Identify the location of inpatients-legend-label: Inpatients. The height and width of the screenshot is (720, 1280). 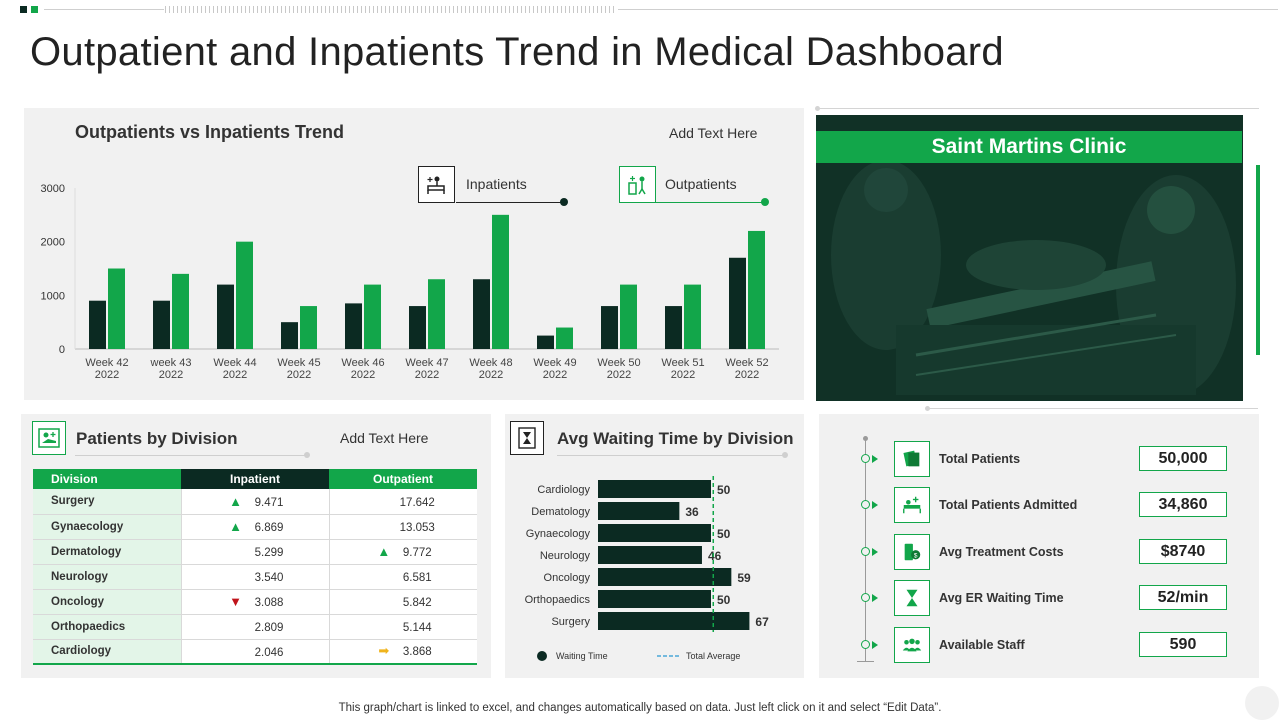
(496, 184).